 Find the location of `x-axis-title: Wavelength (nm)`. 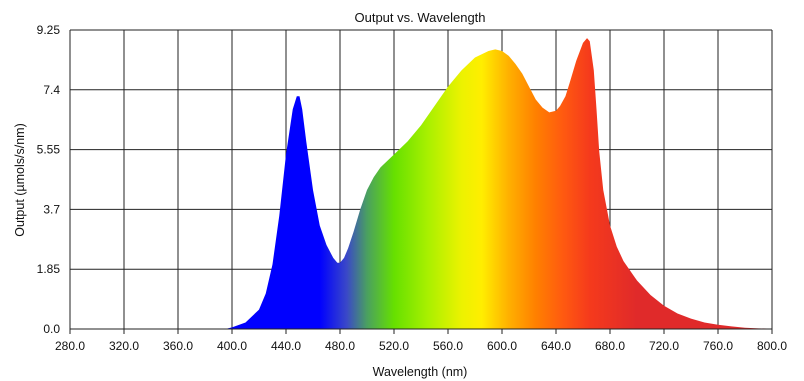

x-axis-title: Wavelength (nm) is located at coordinates (420, 372).